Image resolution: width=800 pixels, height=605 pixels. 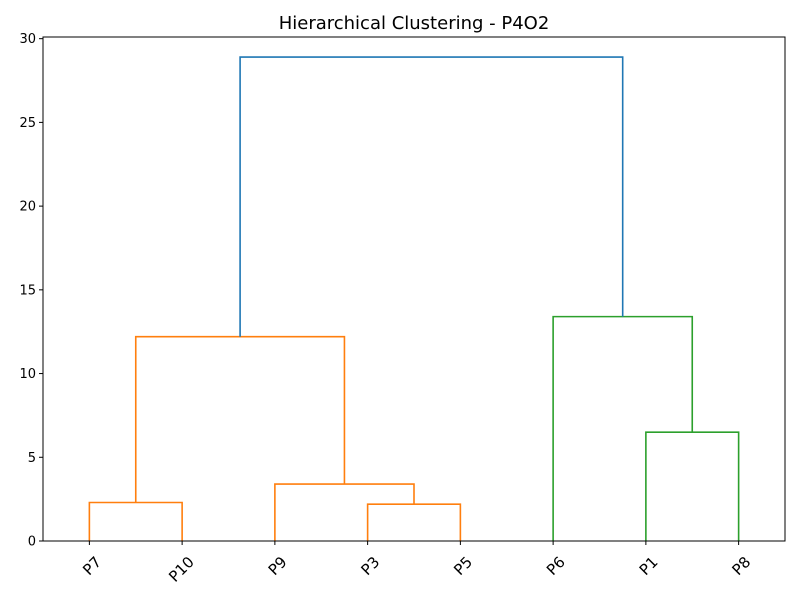 What do you see at coordinates (27, 207) in the screenshot?
I see `y-tick-label: 20` at bounding box center [27, 207].